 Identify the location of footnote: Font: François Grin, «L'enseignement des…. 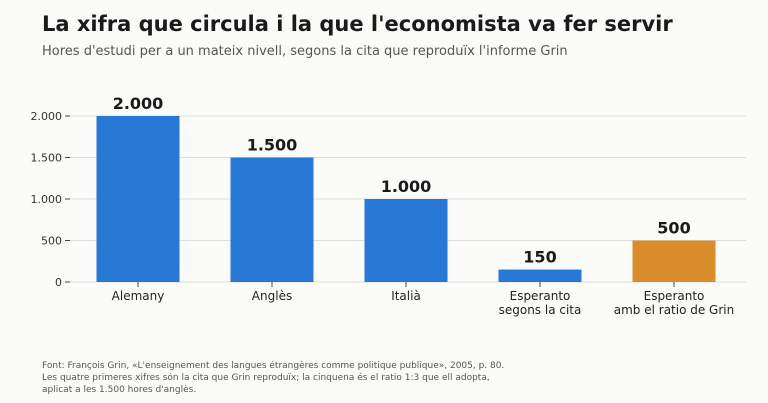
(273, 378).